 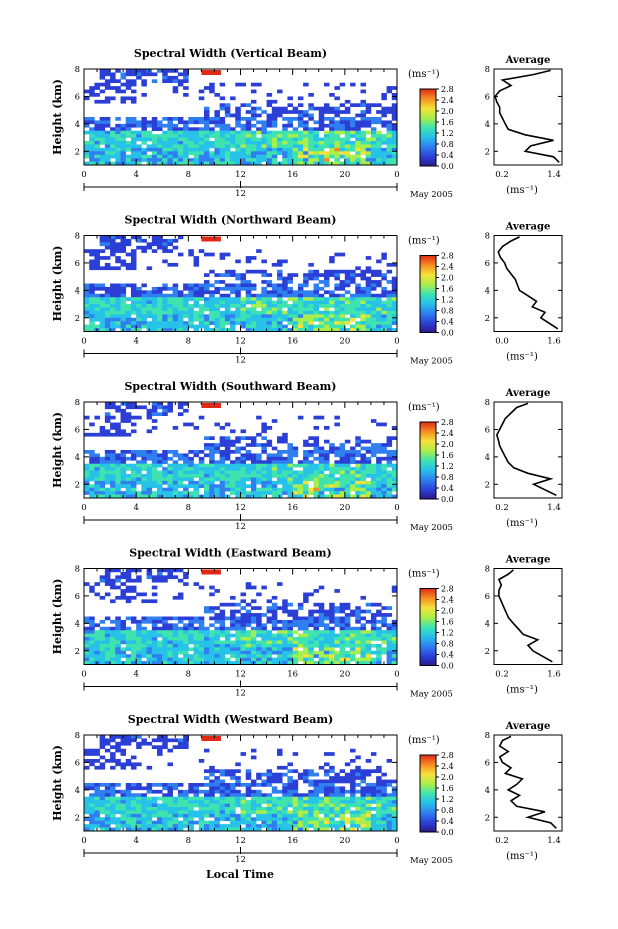 I want to click on colorbar-tick-label: 2.4, so click(x=447, y=100).